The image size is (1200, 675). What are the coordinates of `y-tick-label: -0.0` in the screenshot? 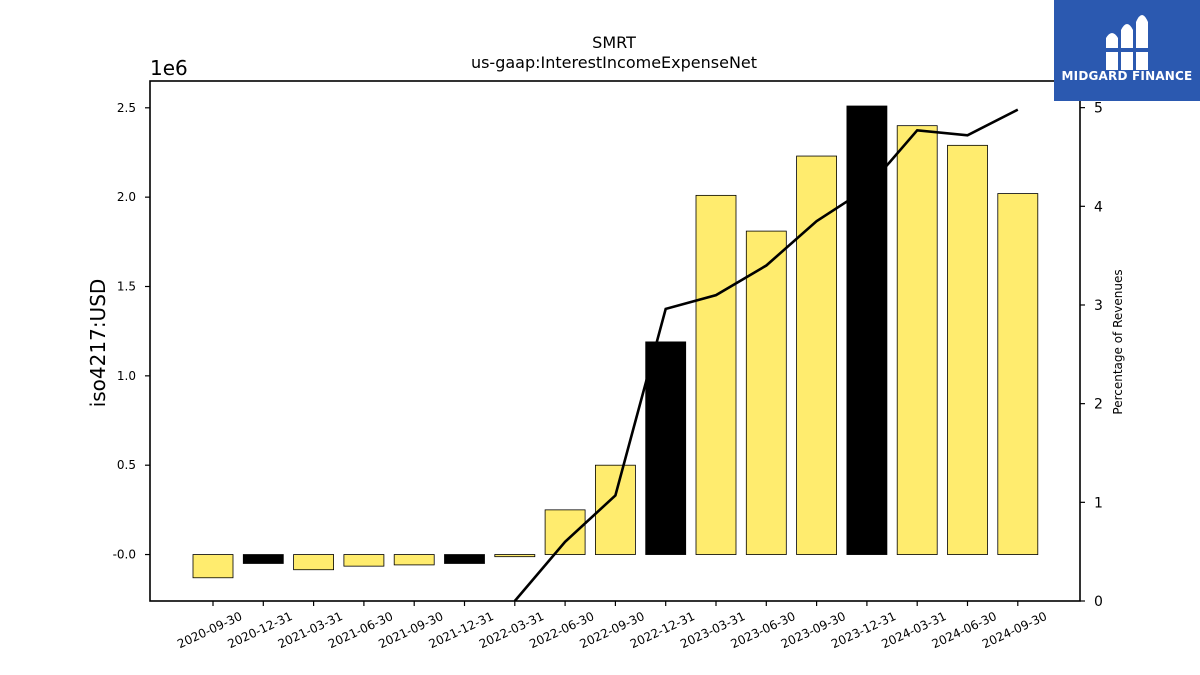 It's located at (124, 555).